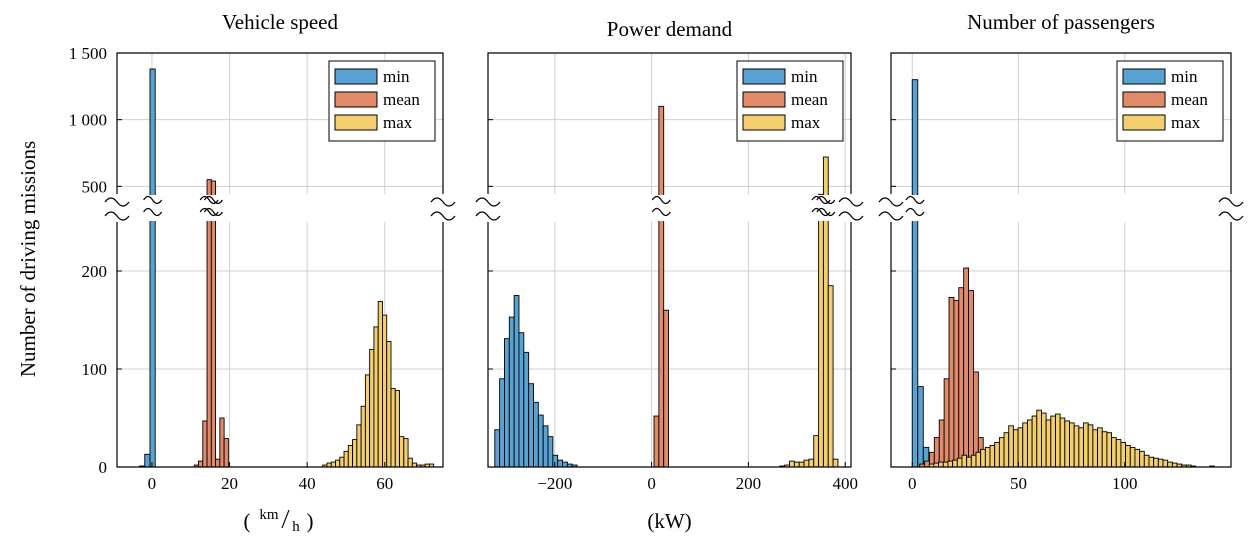  What do you see at coordinates (670, 29) in the screenshot?
I see `chart-title: Power demand` at bounding box center [670, 29].